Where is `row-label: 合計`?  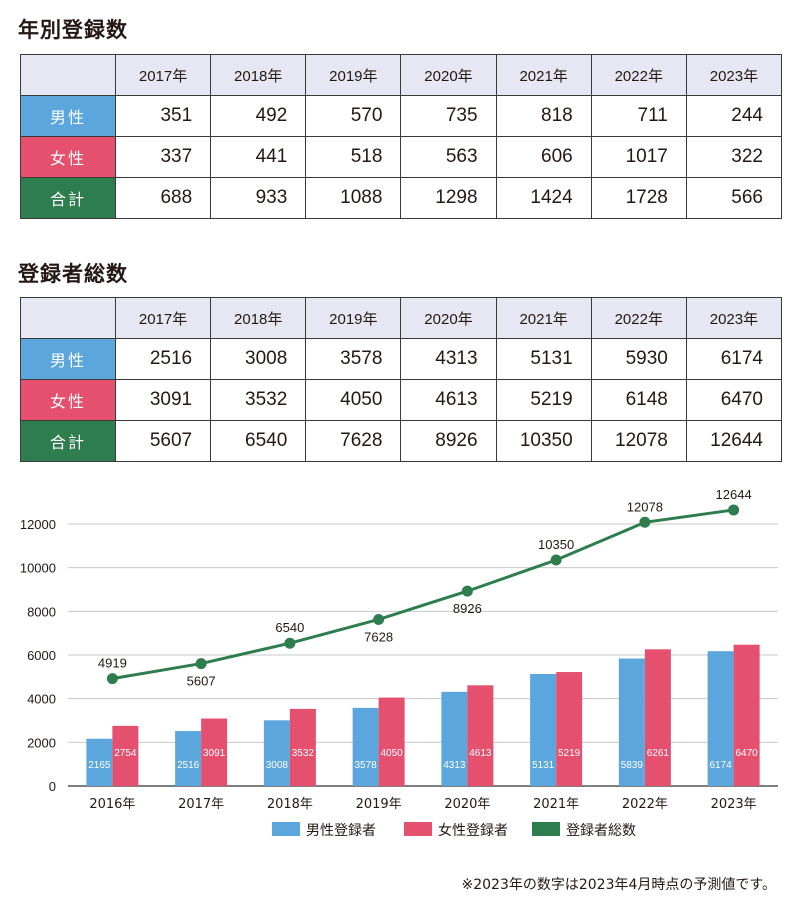
row-label: 合計 is located at coordinates (68, 198).